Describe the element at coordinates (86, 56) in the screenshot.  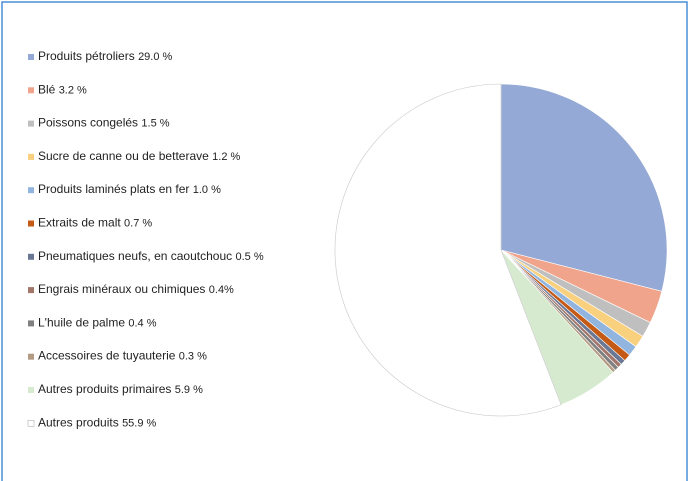
I see `legend-name: Produits pétroliers` at that location.